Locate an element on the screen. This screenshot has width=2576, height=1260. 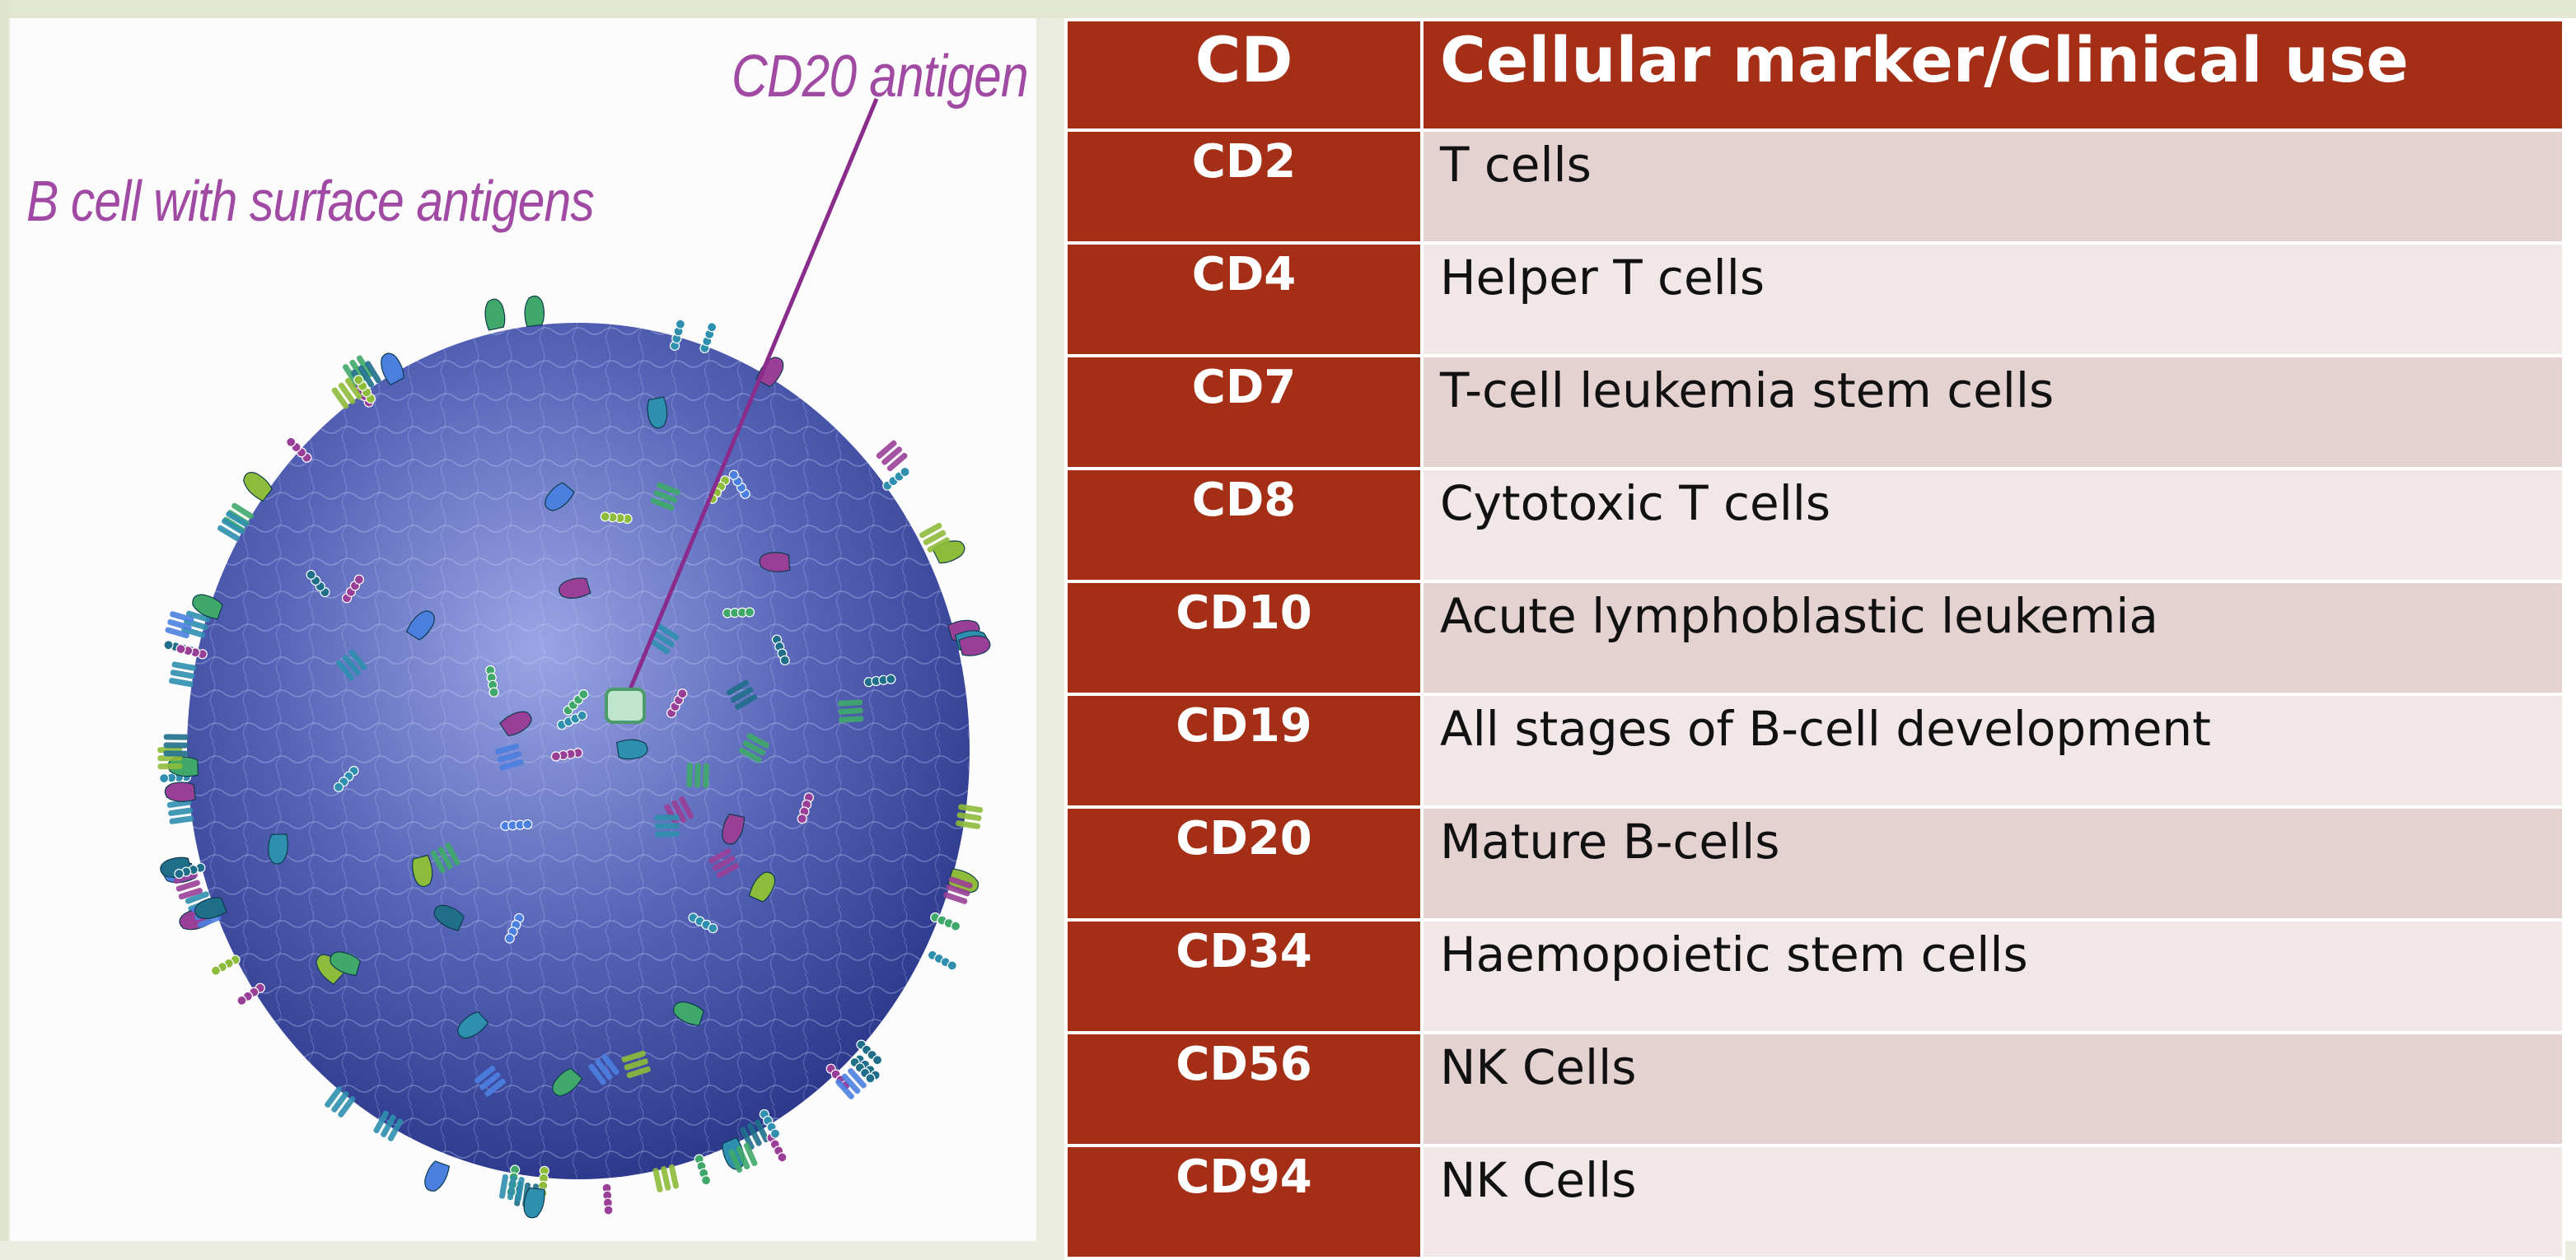
clinical-use: Acute lymphoblastic leukemia is located at coordinates (1992, 638).